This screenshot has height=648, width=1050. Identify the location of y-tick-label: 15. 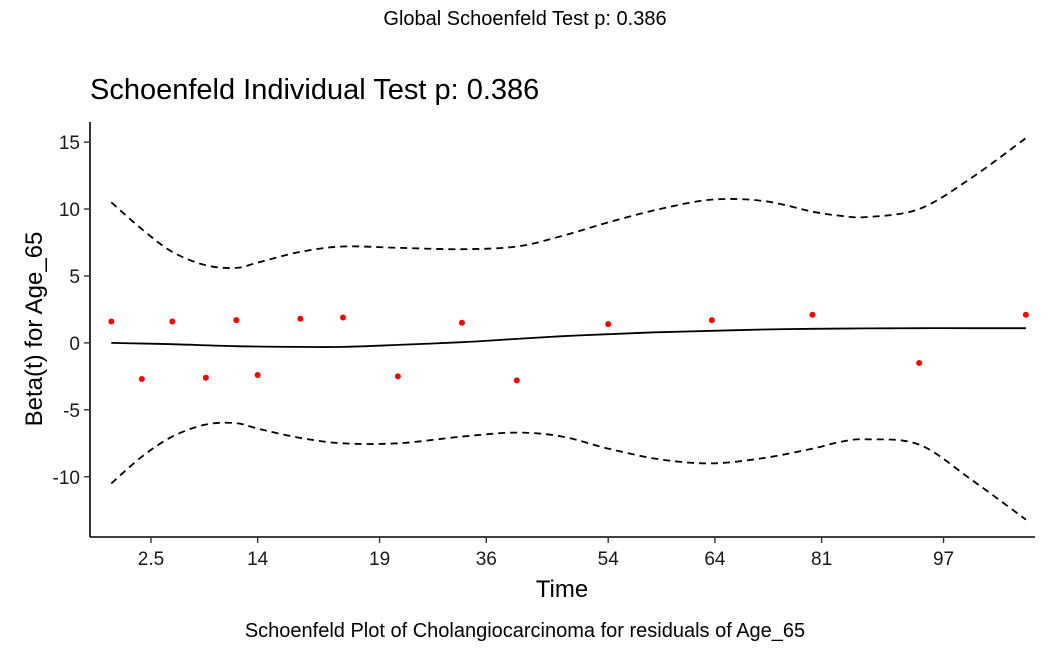
(69, 143).